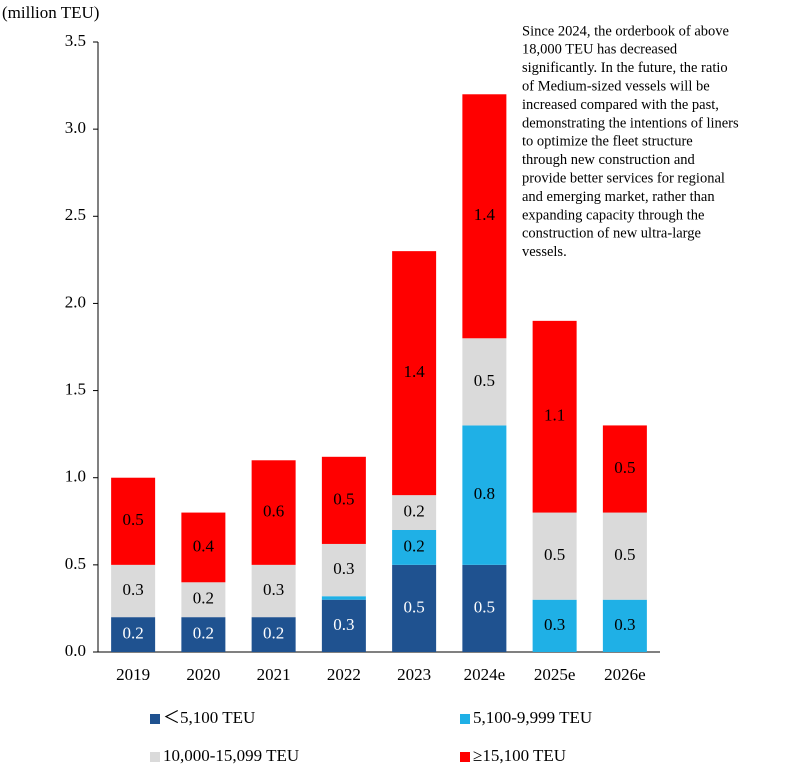  Describe the element at coordinates (75, 476) in the screenshot. I see `y-tick-label: 1.0` at that location.